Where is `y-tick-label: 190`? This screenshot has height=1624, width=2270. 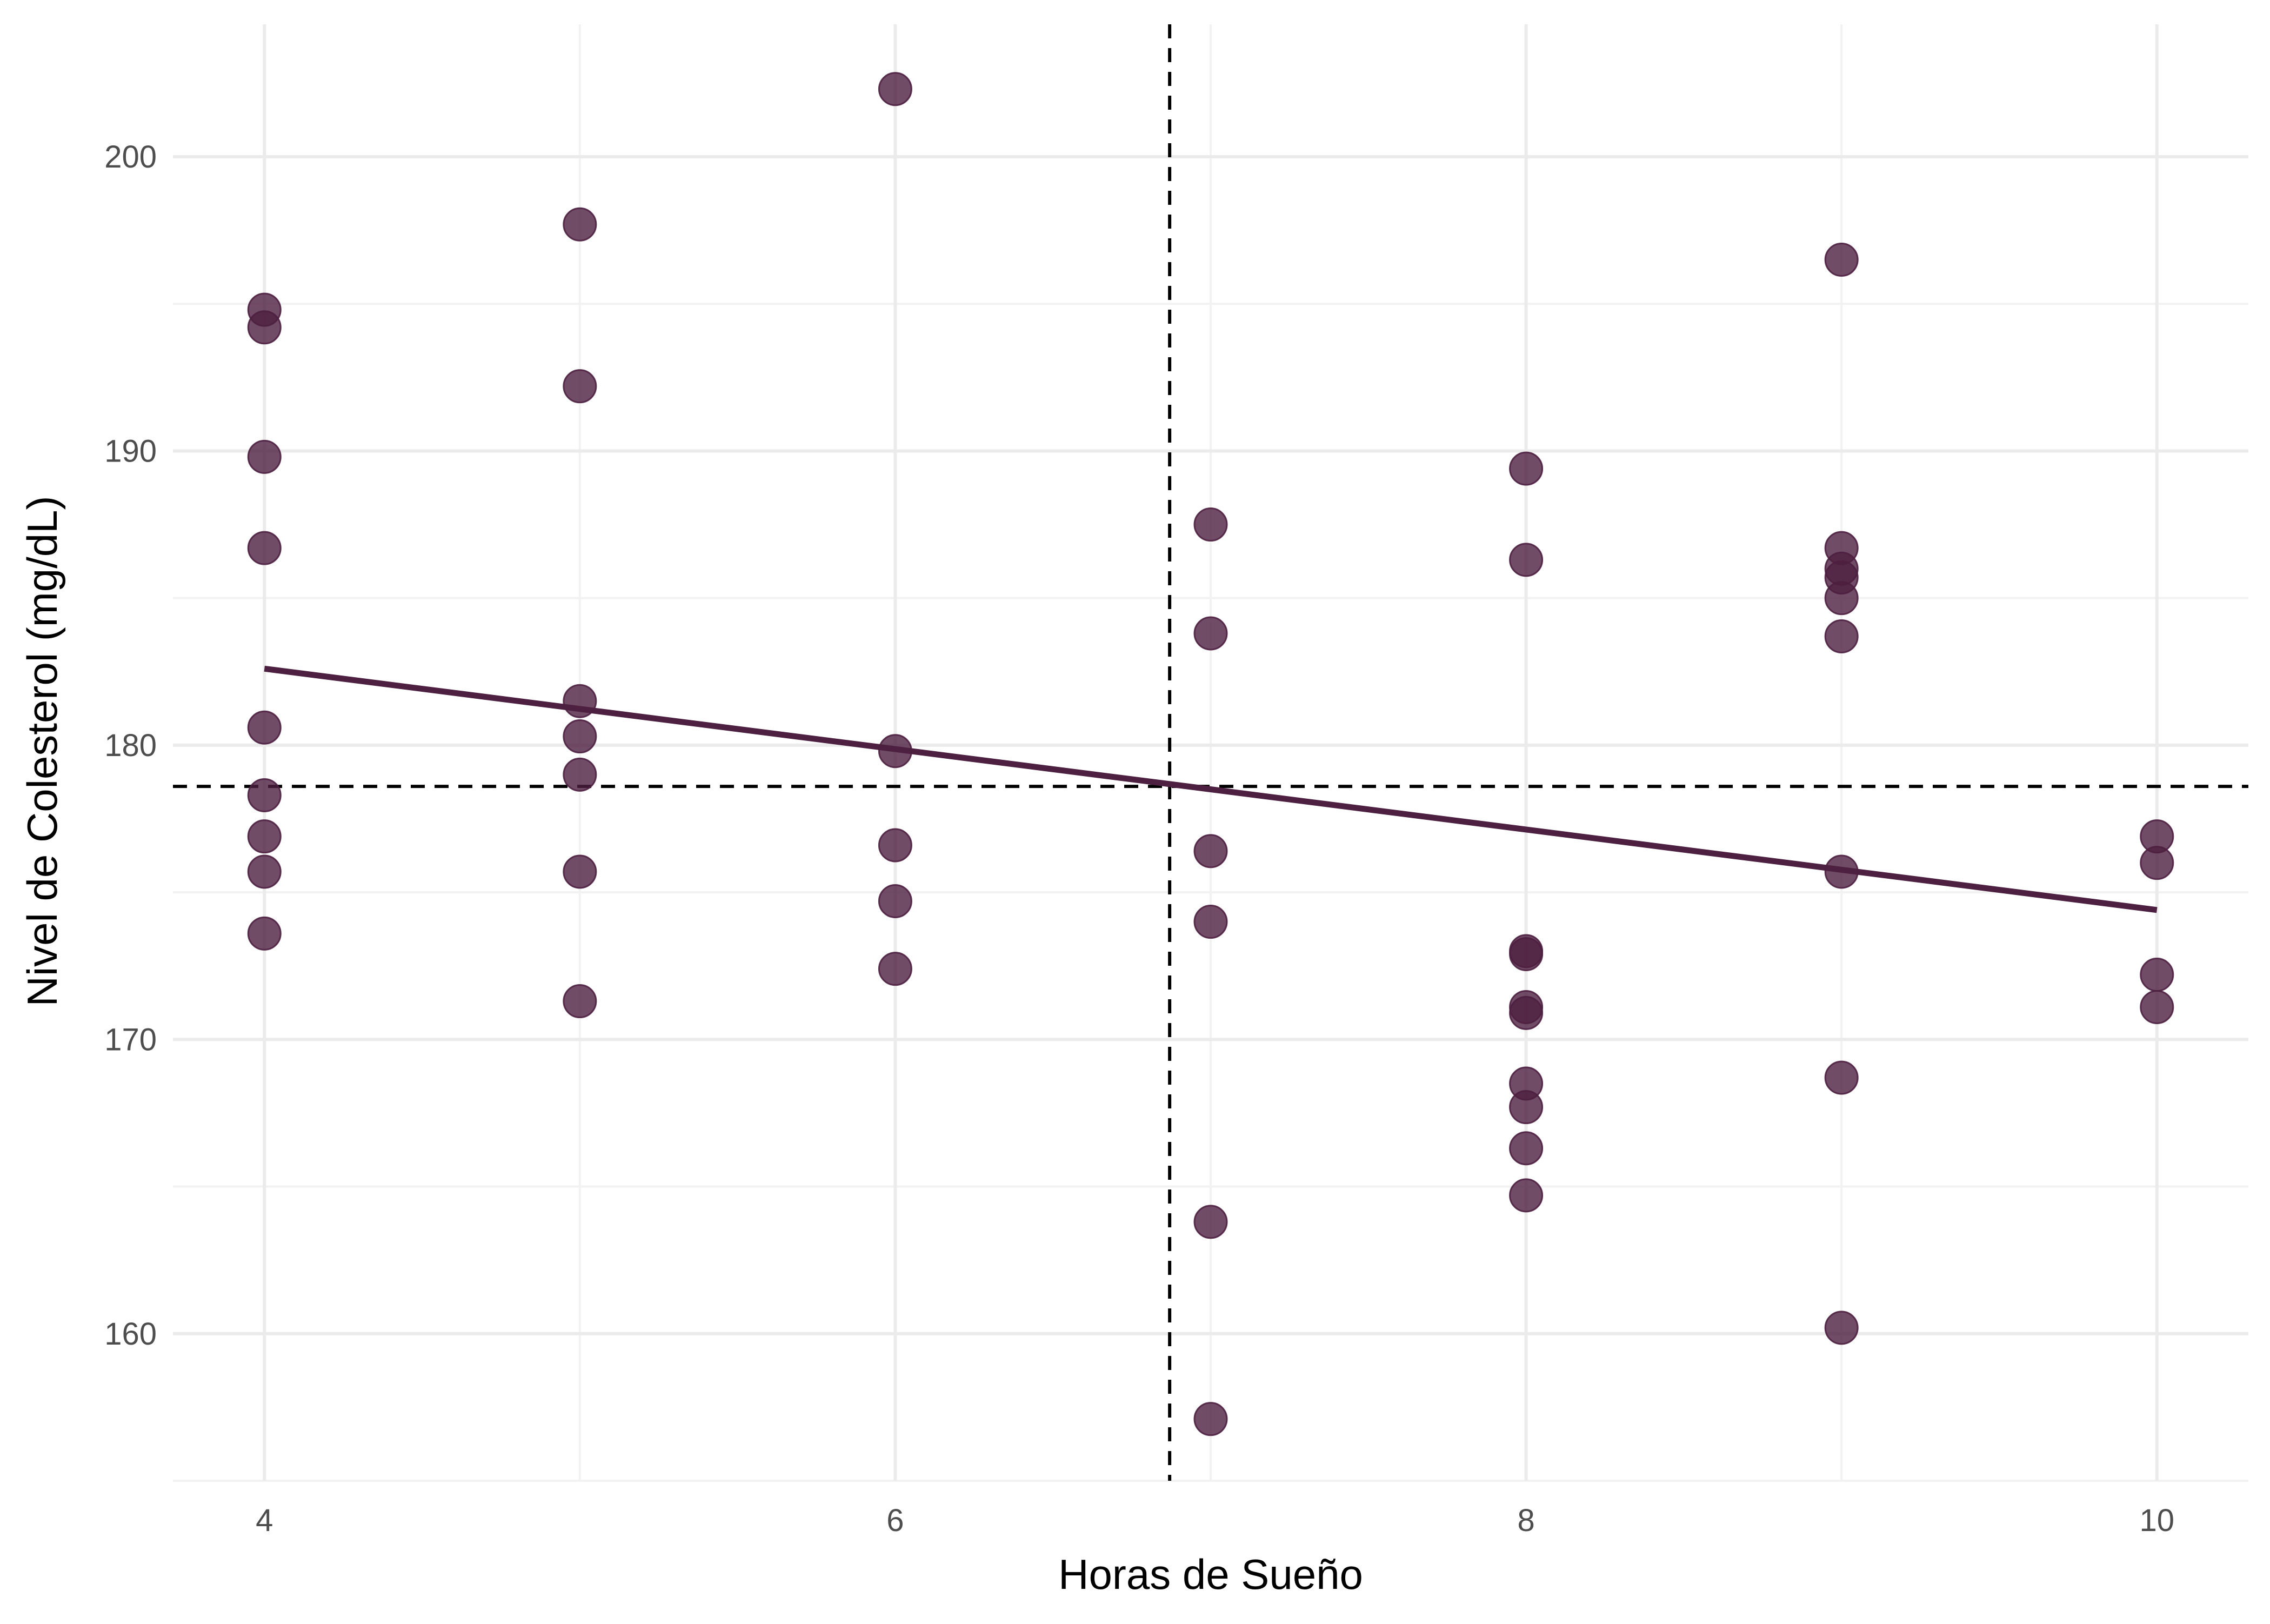 y-tick-label: 190 is located at coordinates (130, 451).